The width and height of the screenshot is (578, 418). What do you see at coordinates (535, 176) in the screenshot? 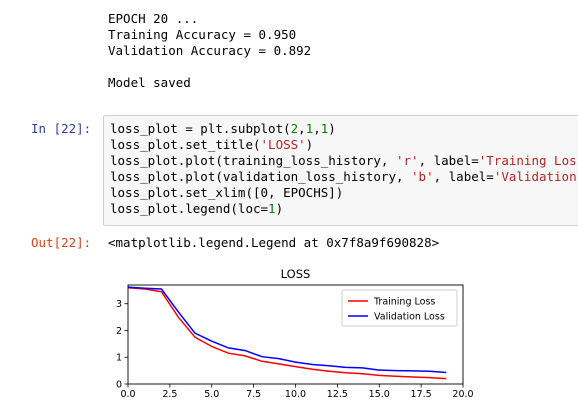
I see `code-token: 'Validation Loss'` at bounding box center [535, 176].